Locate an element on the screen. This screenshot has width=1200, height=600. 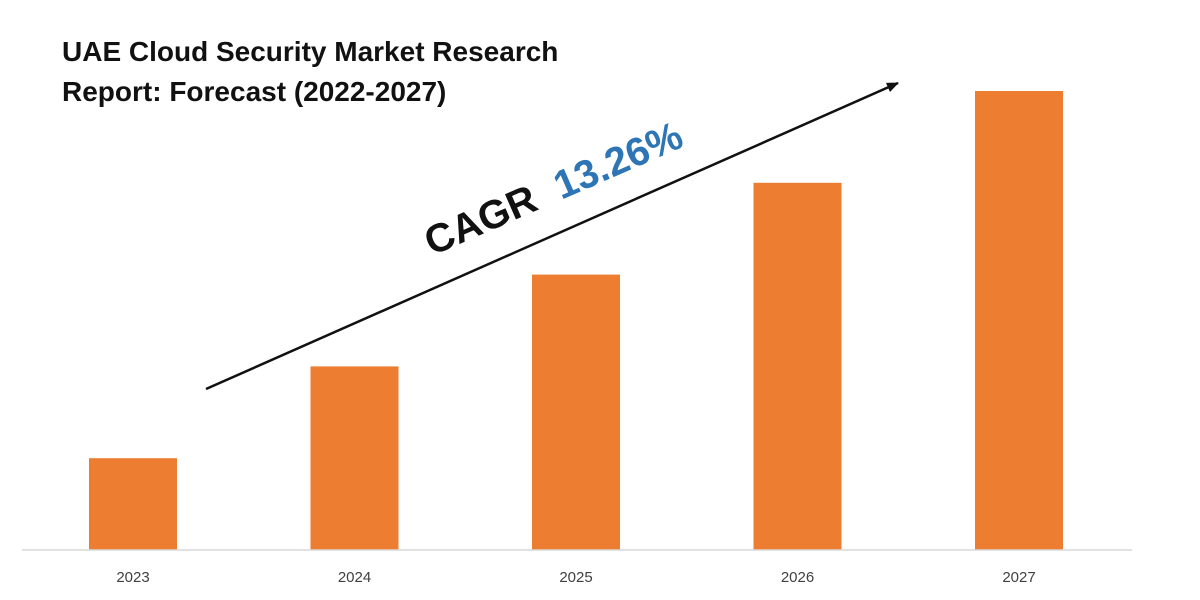
bar-2024 is located at coordinates (354, 458).